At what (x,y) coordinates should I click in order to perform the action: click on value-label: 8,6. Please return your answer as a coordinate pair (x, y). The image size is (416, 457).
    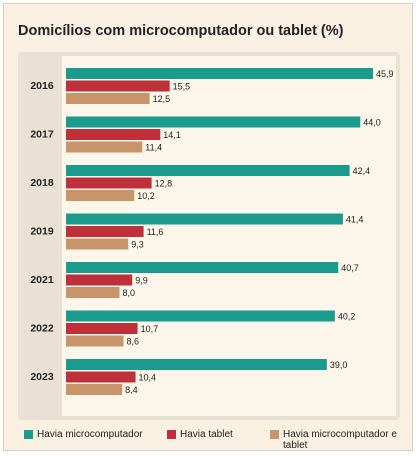
    Looking at the image, I should click on (133, 341).